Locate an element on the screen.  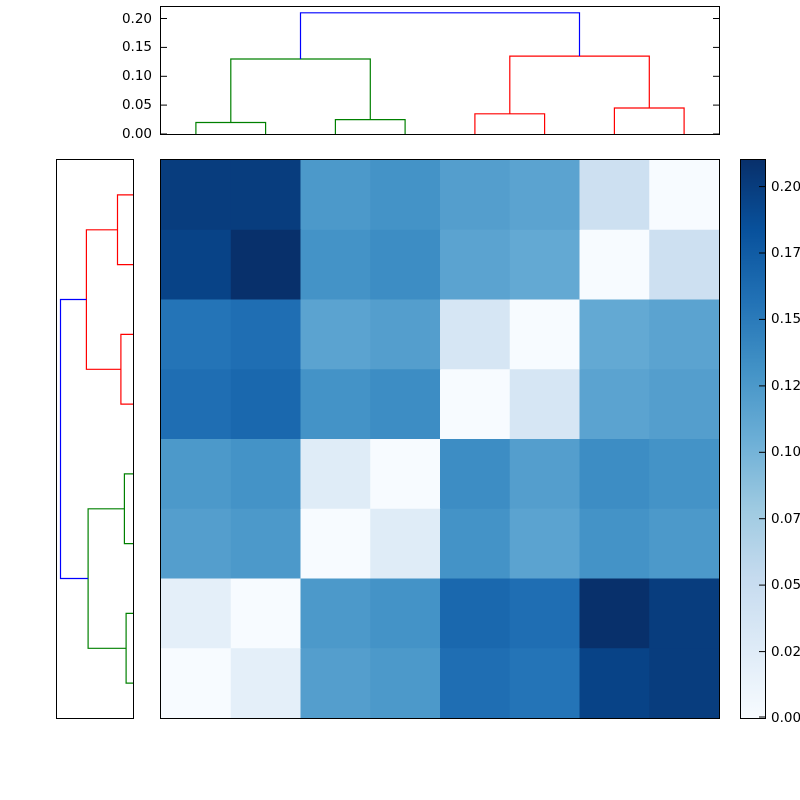
colorbar-gradient is located at coordinates (753, 439).